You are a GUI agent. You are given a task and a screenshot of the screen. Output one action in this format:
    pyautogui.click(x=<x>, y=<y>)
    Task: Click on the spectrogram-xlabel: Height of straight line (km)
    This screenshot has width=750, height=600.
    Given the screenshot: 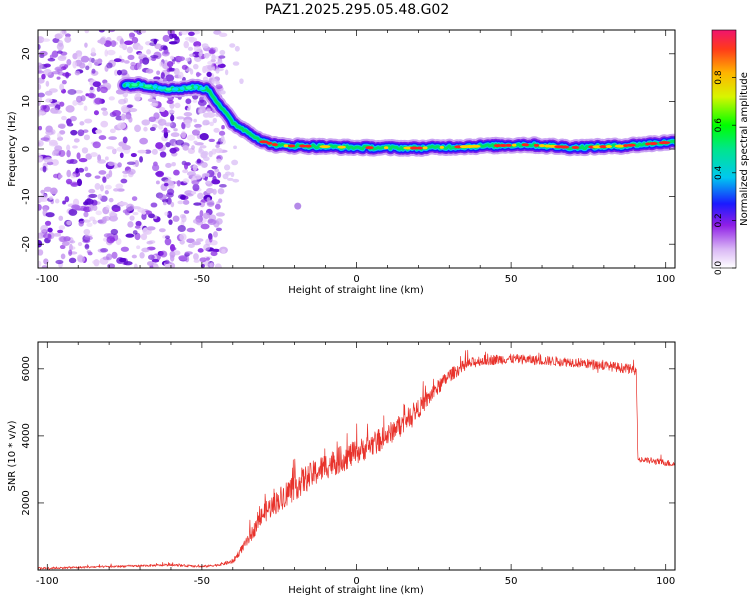 What is the action you would take?
    pyautogui.click(x=356, y=290)
    